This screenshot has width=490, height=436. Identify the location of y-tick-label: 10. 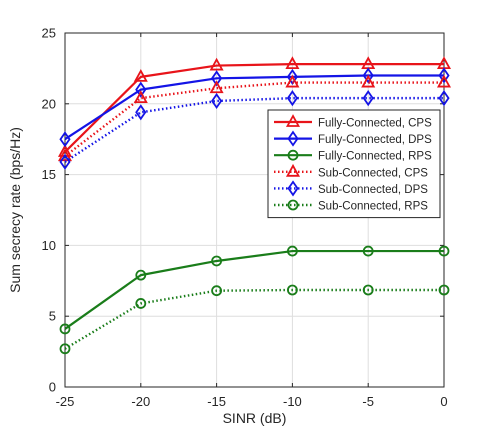
(49, 245).